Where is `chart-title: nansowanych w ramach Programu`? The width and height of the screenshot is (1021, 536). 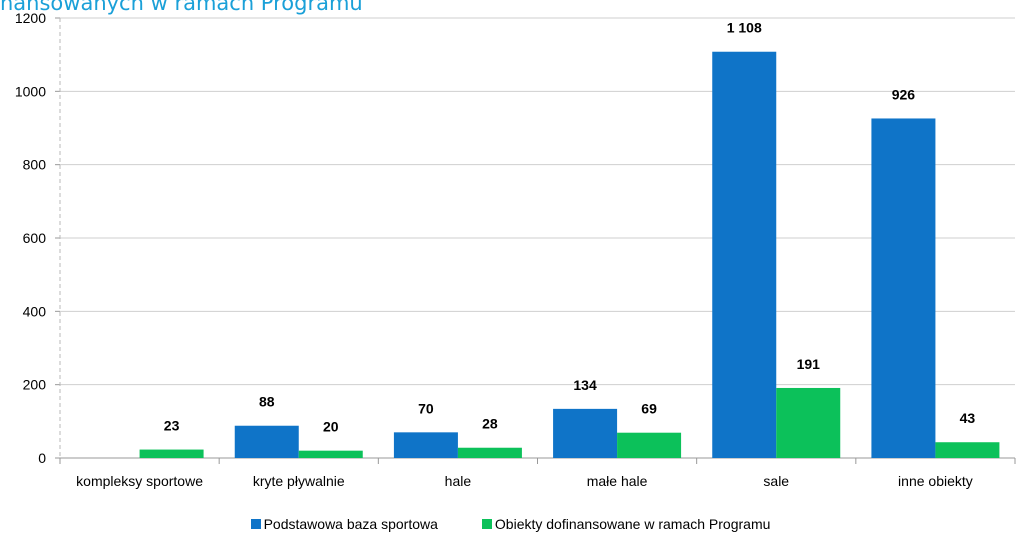
chart-title: nansowanych w ramach Programu is located at coordinates (181, 7).